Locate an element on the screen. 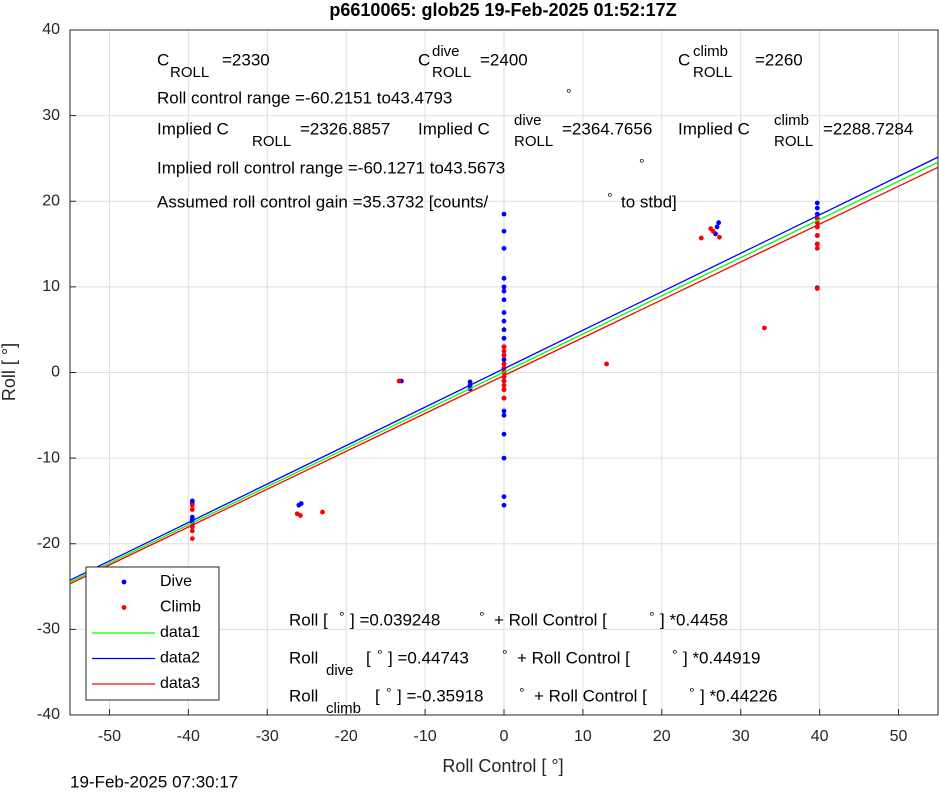 This screenshot has height=792, width=939. annotation: ] *0.44226 is located at coordinates (739, 695).